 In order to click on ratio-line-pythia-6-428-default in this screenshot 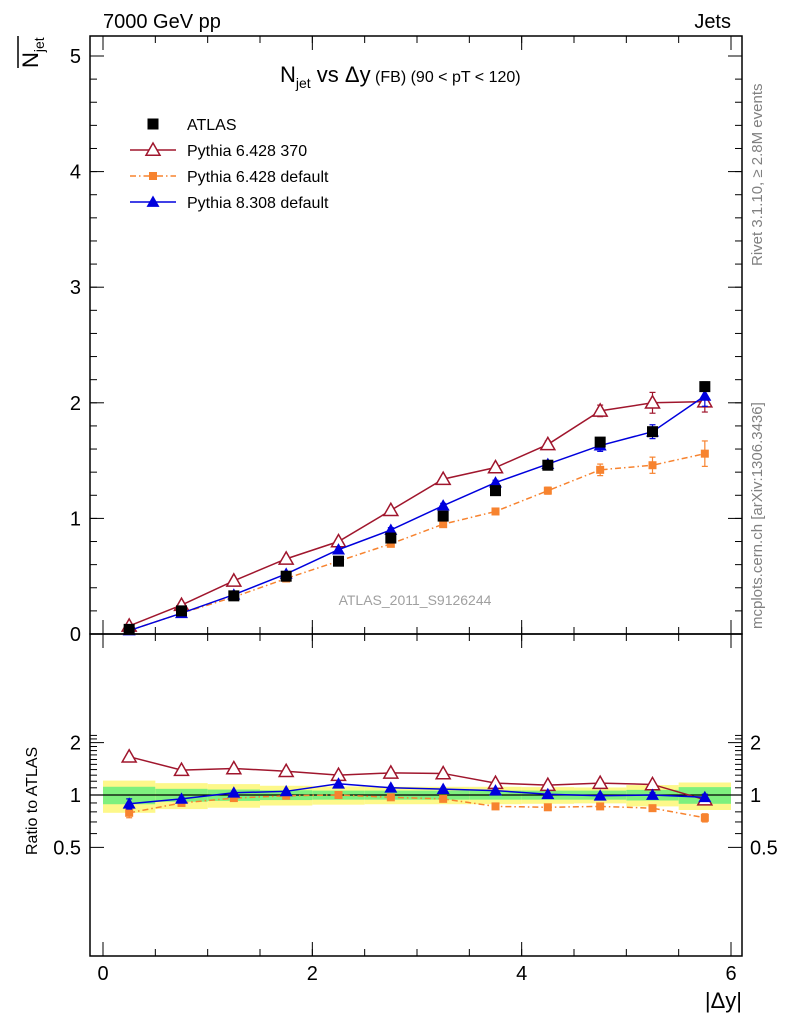, I will do `click(417, 806)`.